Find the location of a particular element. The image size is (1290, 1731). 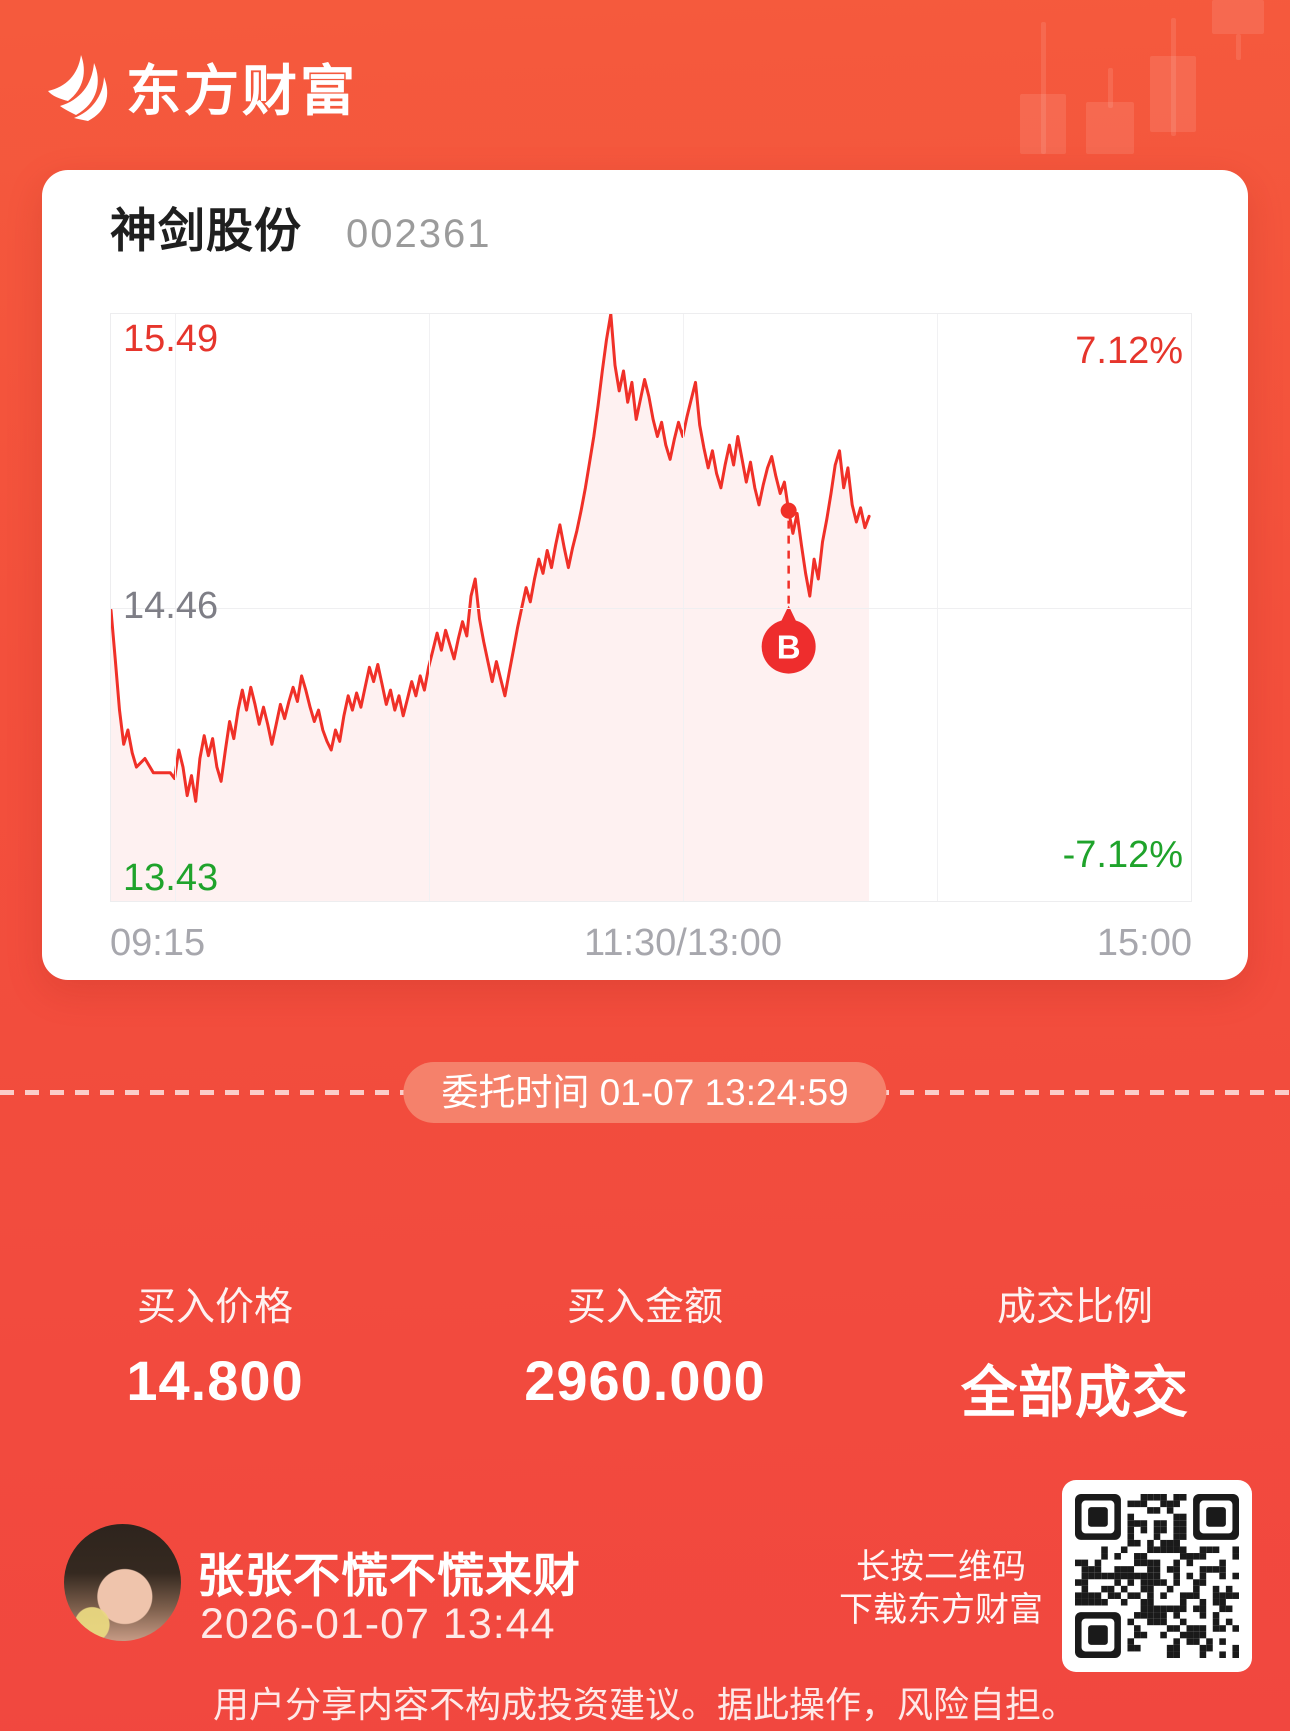

stat-label: 成交比例 is located at coordinates (1074, 1307).